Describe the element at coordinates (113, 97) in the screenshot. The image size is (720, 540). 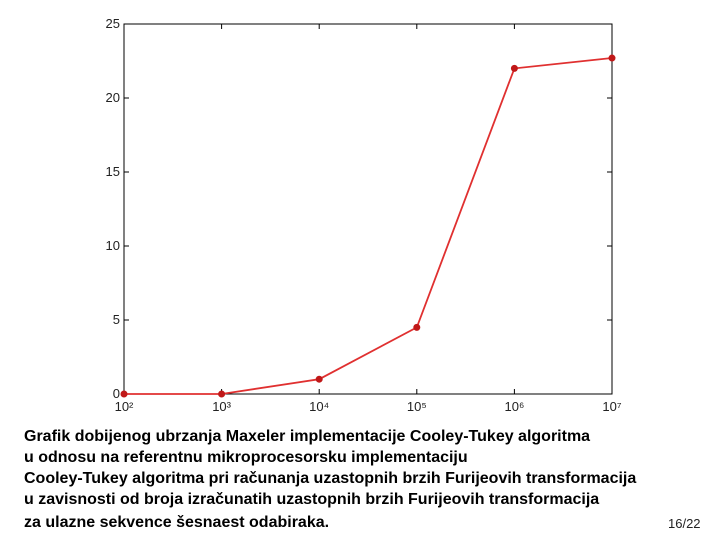
I see `y-tick-label: 20` at that location.